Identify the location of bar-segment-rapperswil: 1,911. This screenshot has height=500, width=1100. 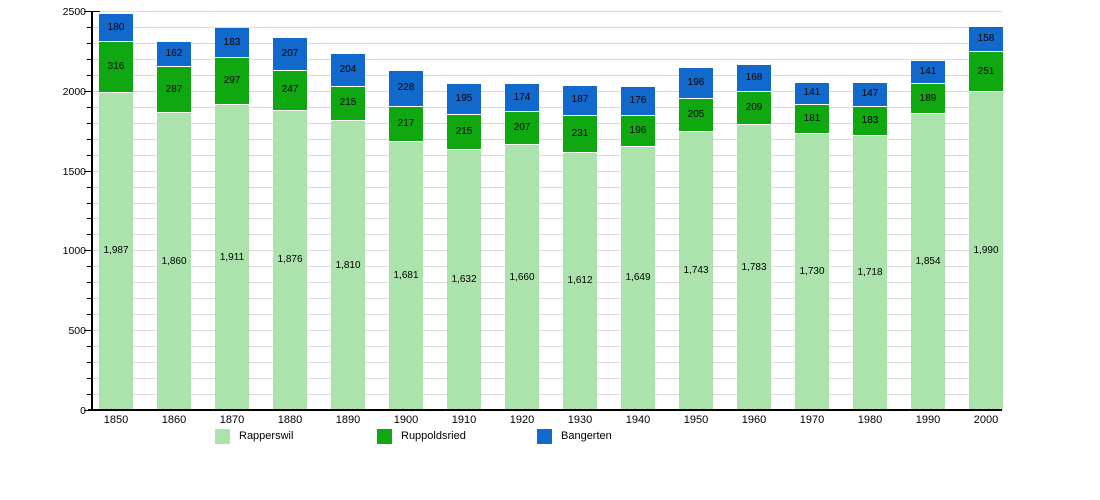
(232, 257).